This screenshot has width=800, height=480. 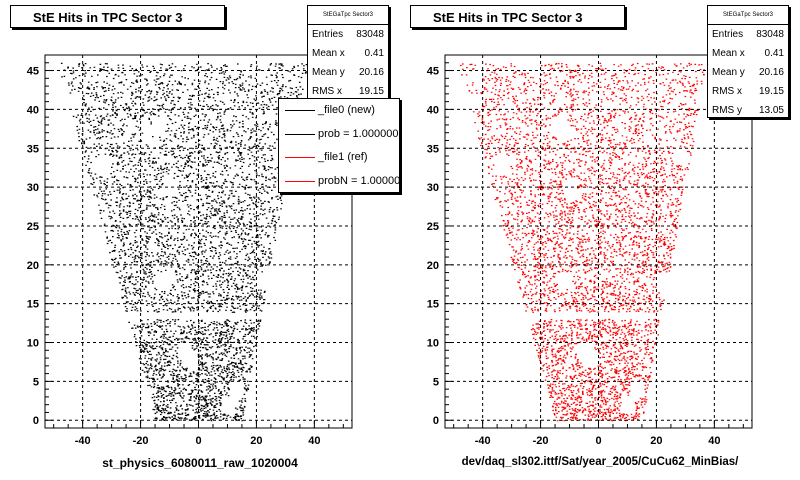 I want to click on legend-entry-probn: probN = 1.000000, so click(x=339, y=181).